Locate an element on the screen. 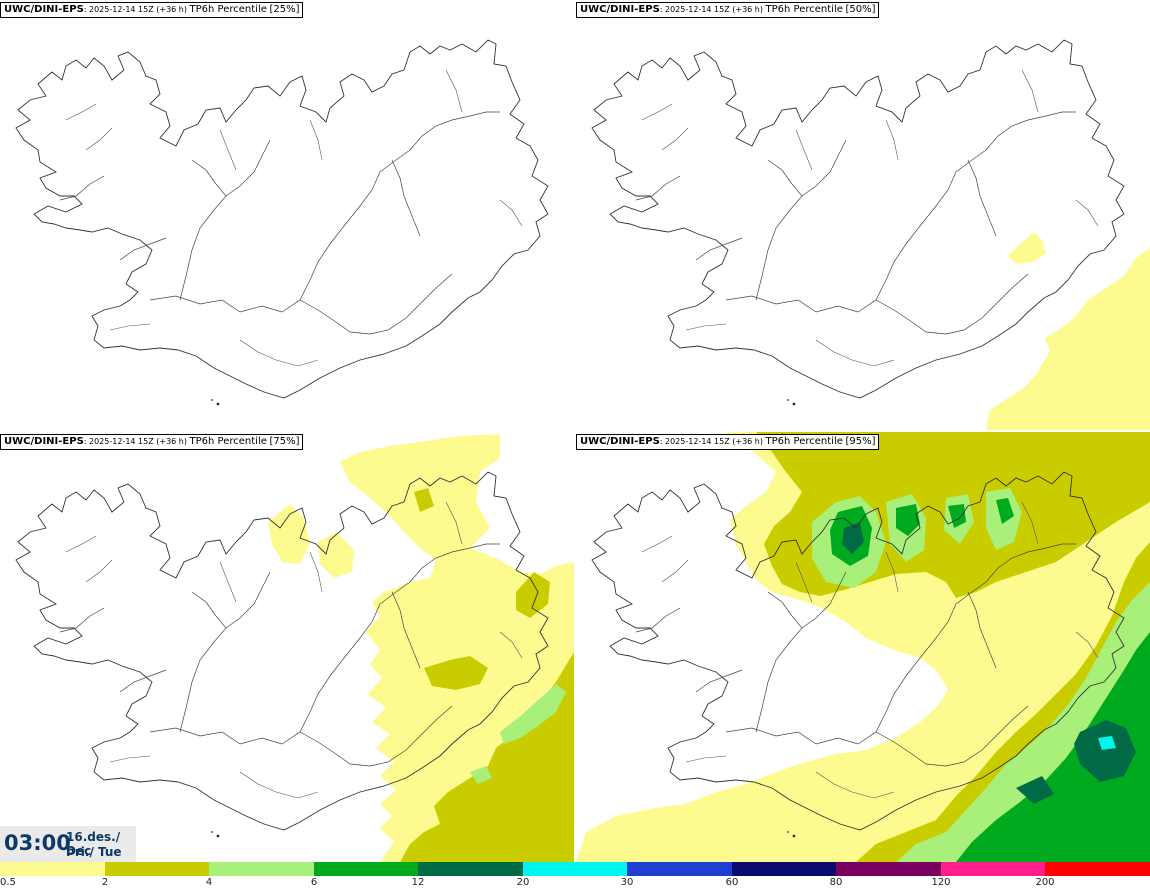  color-legend: 0.5 2 4 6 12 20 30 60 80 120 200 is located at coordinates (575, 876).